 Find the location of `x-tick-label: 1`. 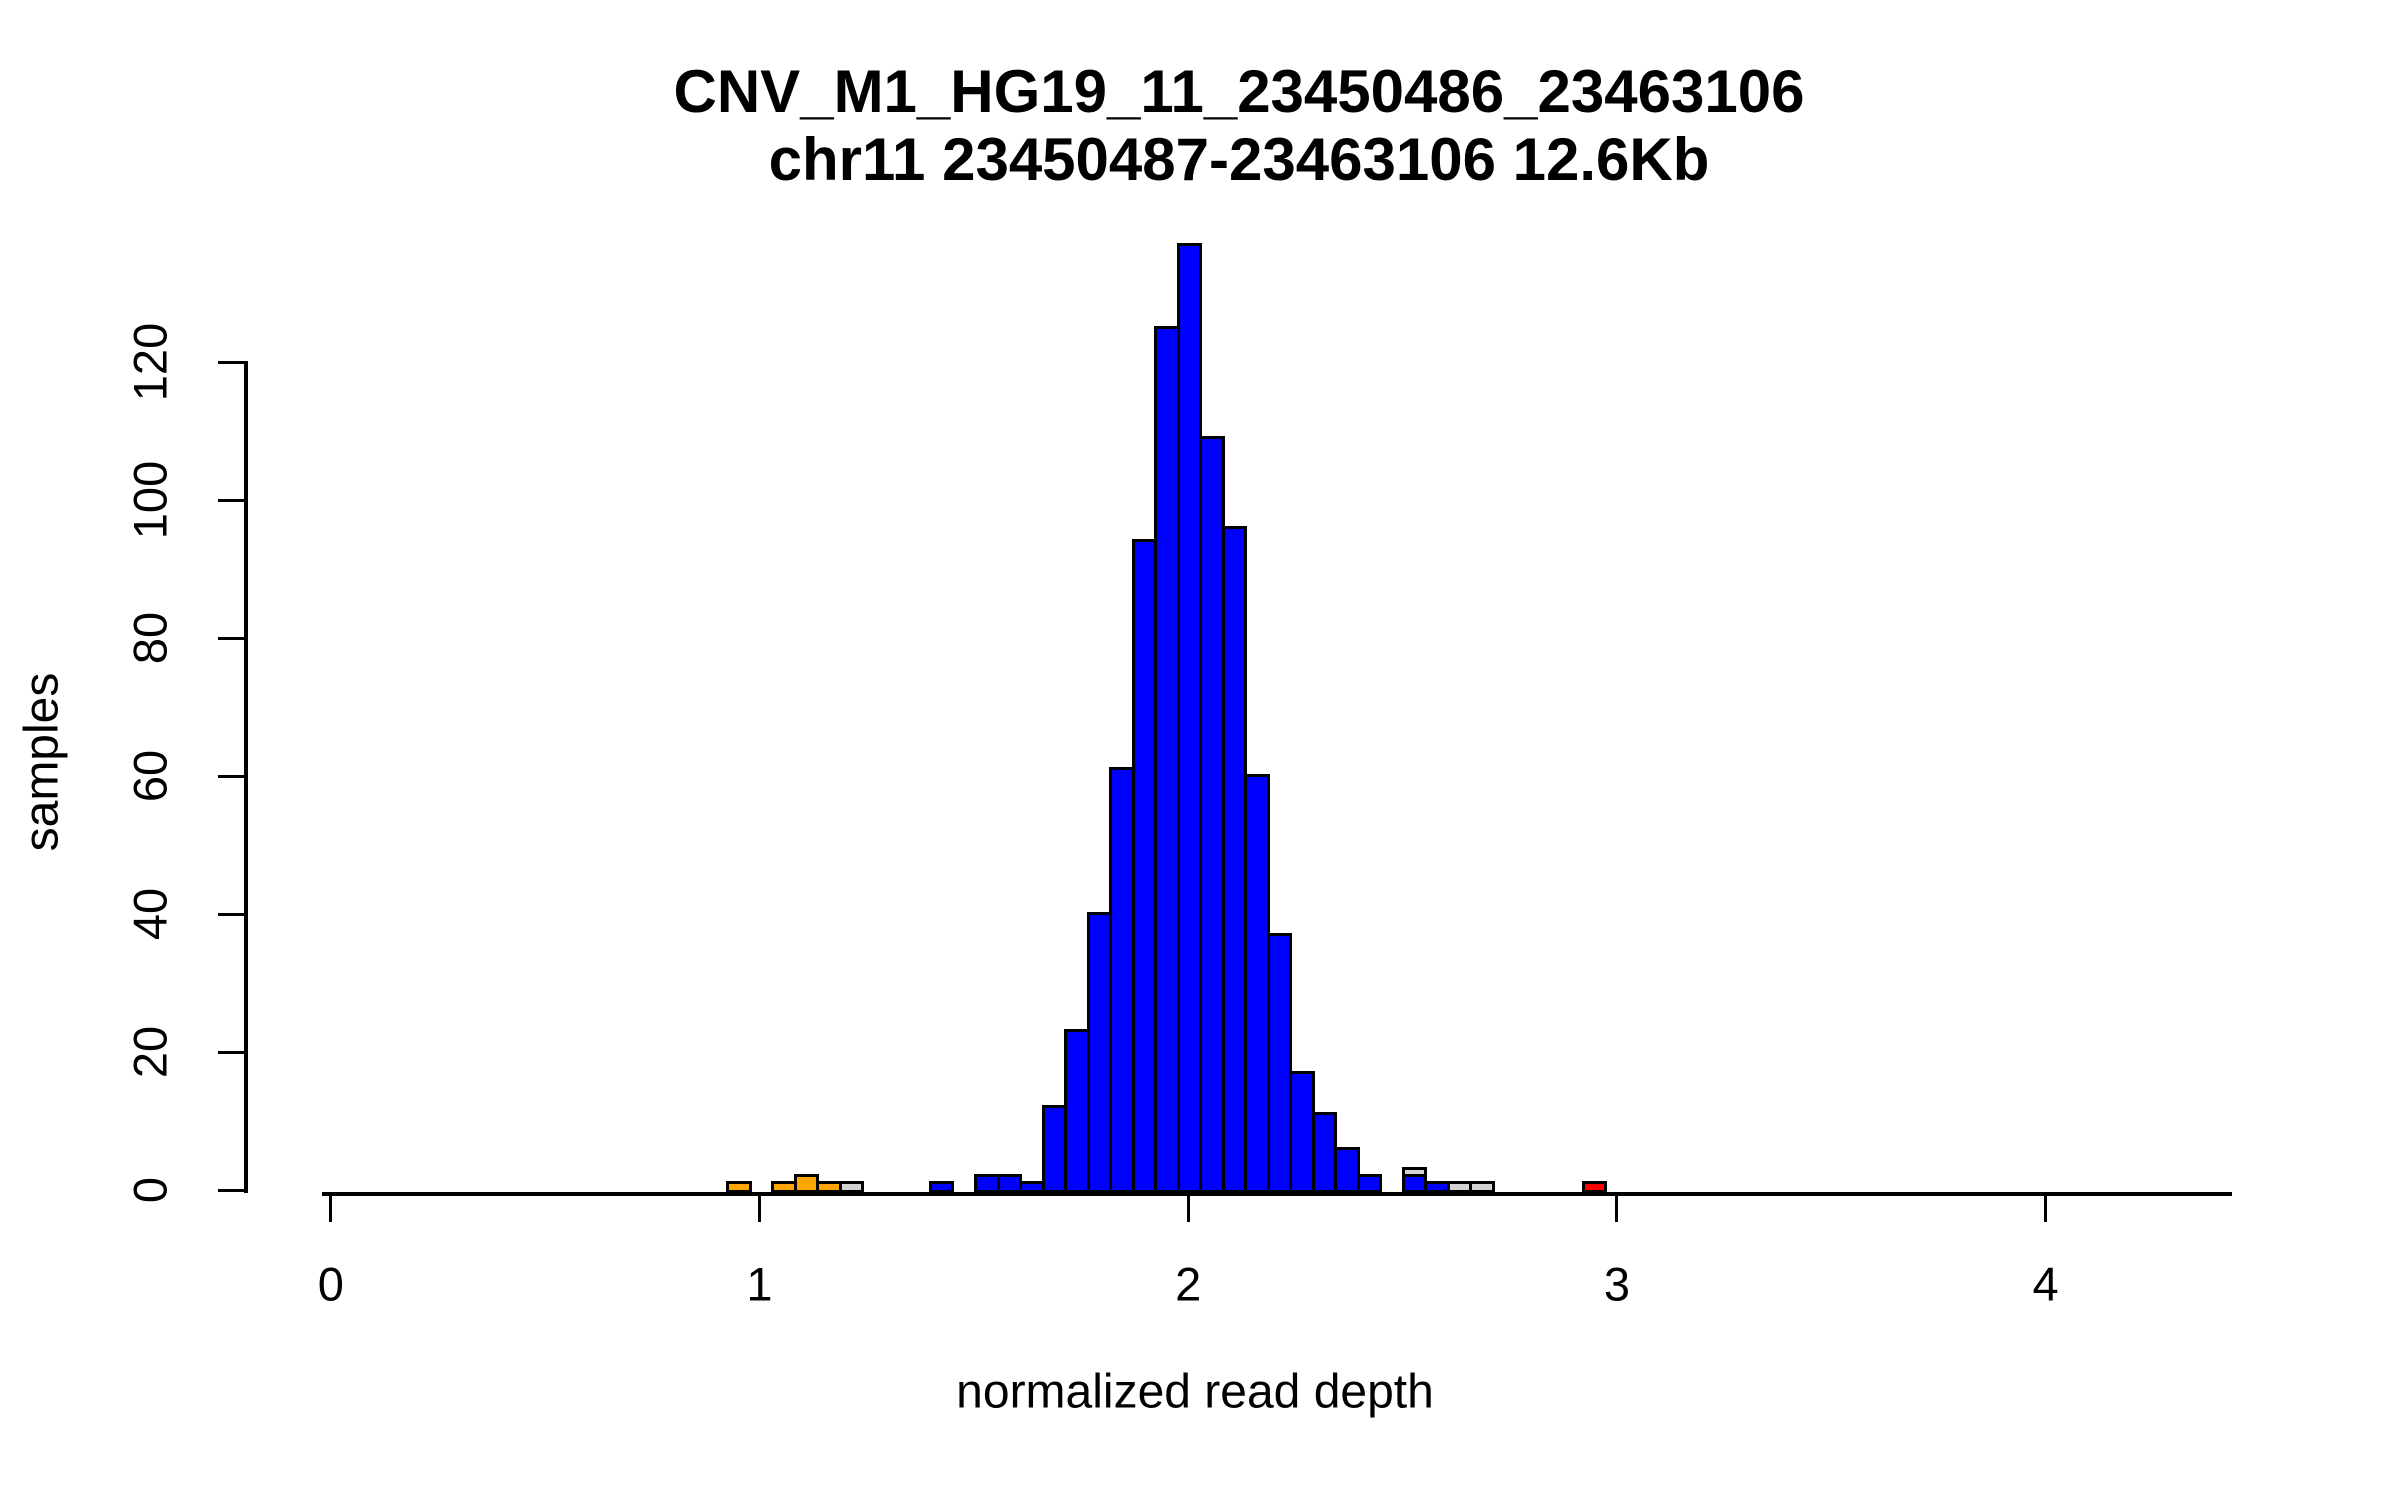

x-tick-label: 1 is located at coordinates (759, 1284).